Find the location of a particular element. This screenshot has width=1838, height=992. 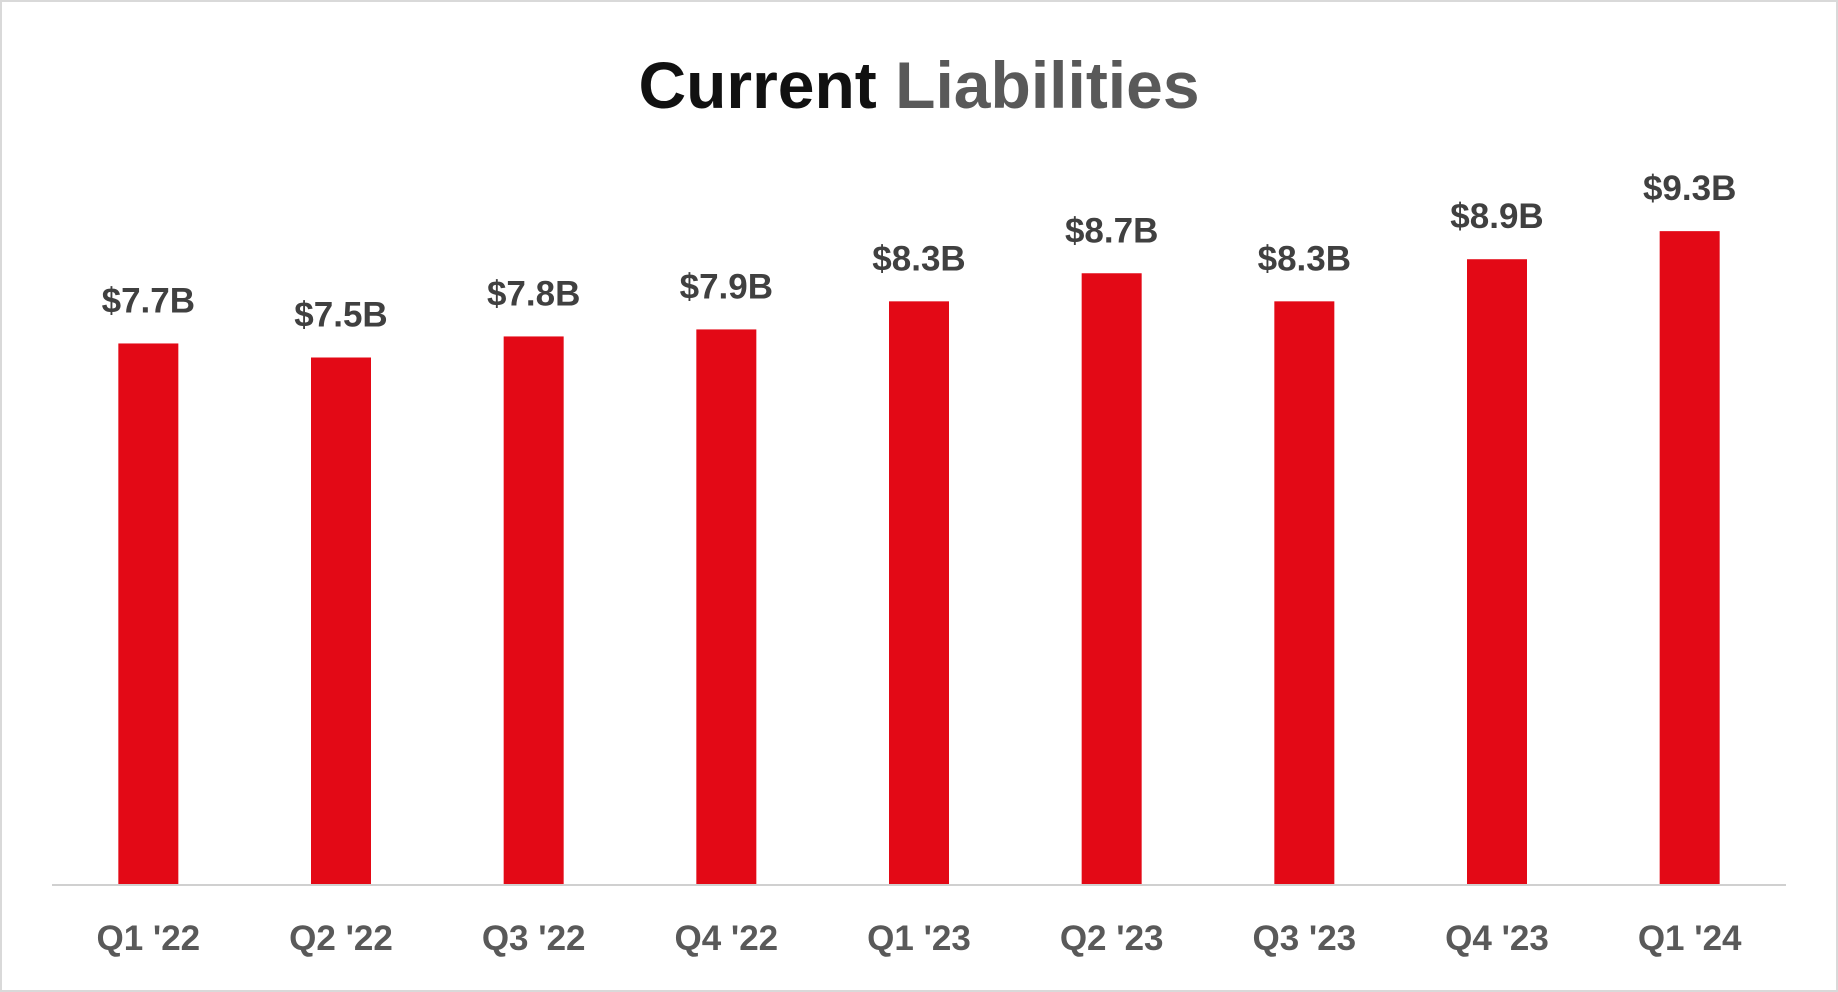

x-tick-label-7: Q4 '23 is located at coordinates (1497, 938).